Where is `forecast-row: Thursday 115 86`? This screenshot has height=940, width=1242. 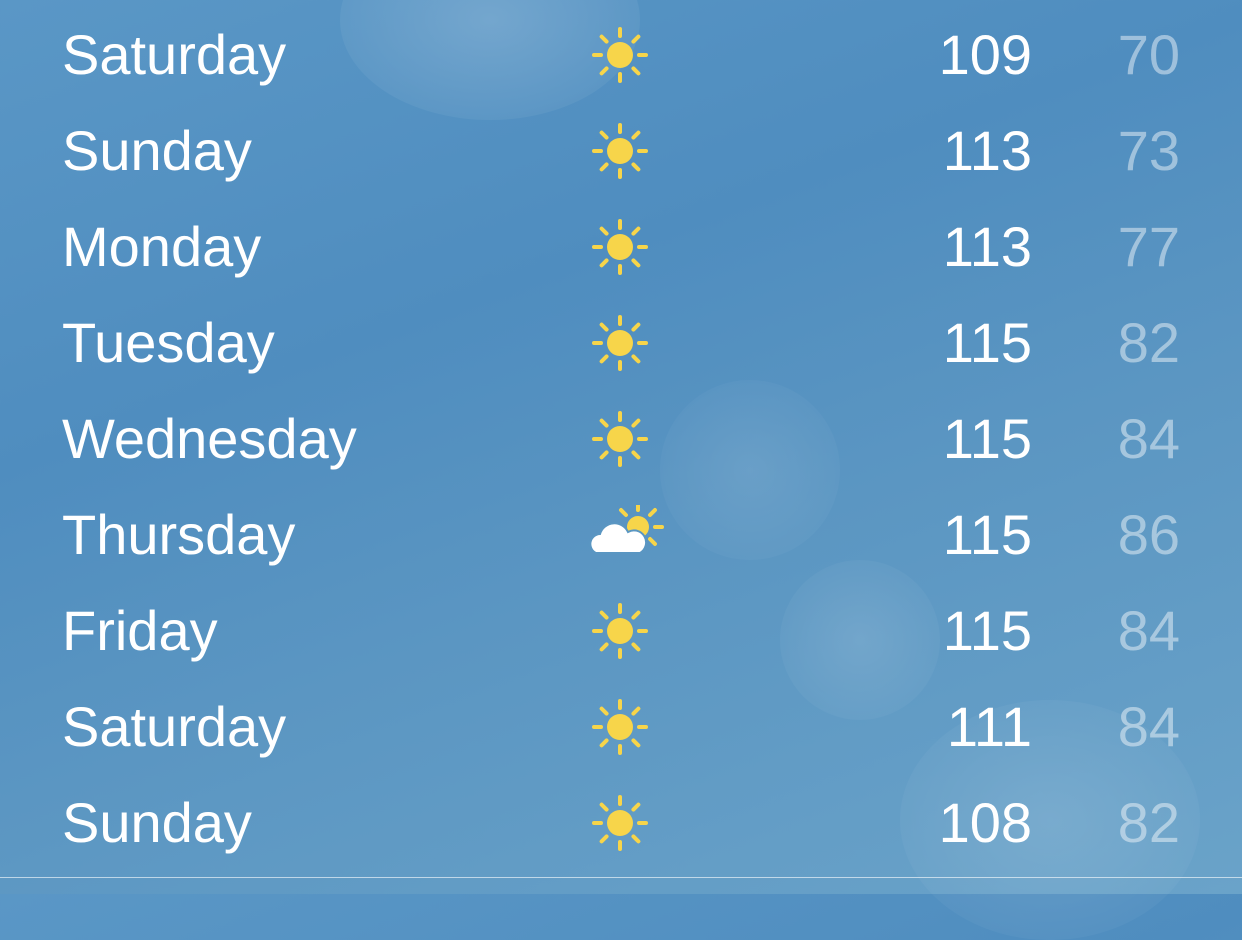
forecast-row: Thursday 115 86 is located at coordinates (621, 535).